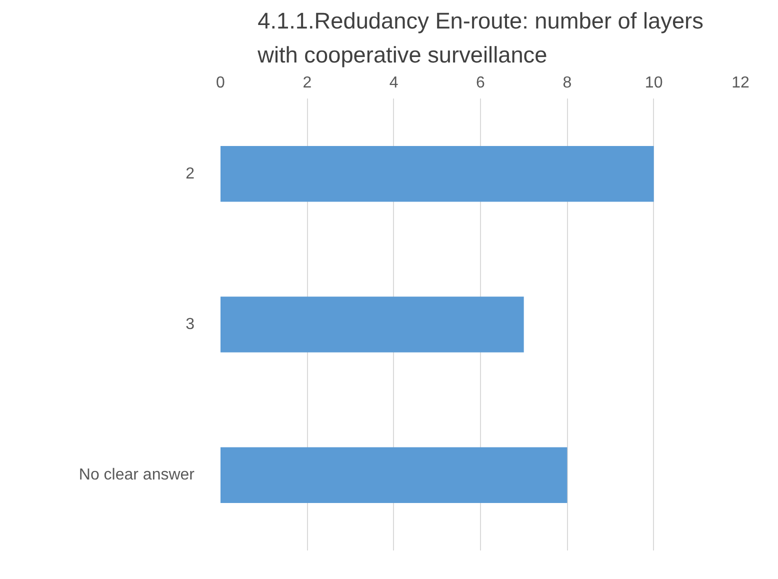  Describe the element at coordinates (567, 83) in the screenshot. I see `x-tick-label: 8` at that location.